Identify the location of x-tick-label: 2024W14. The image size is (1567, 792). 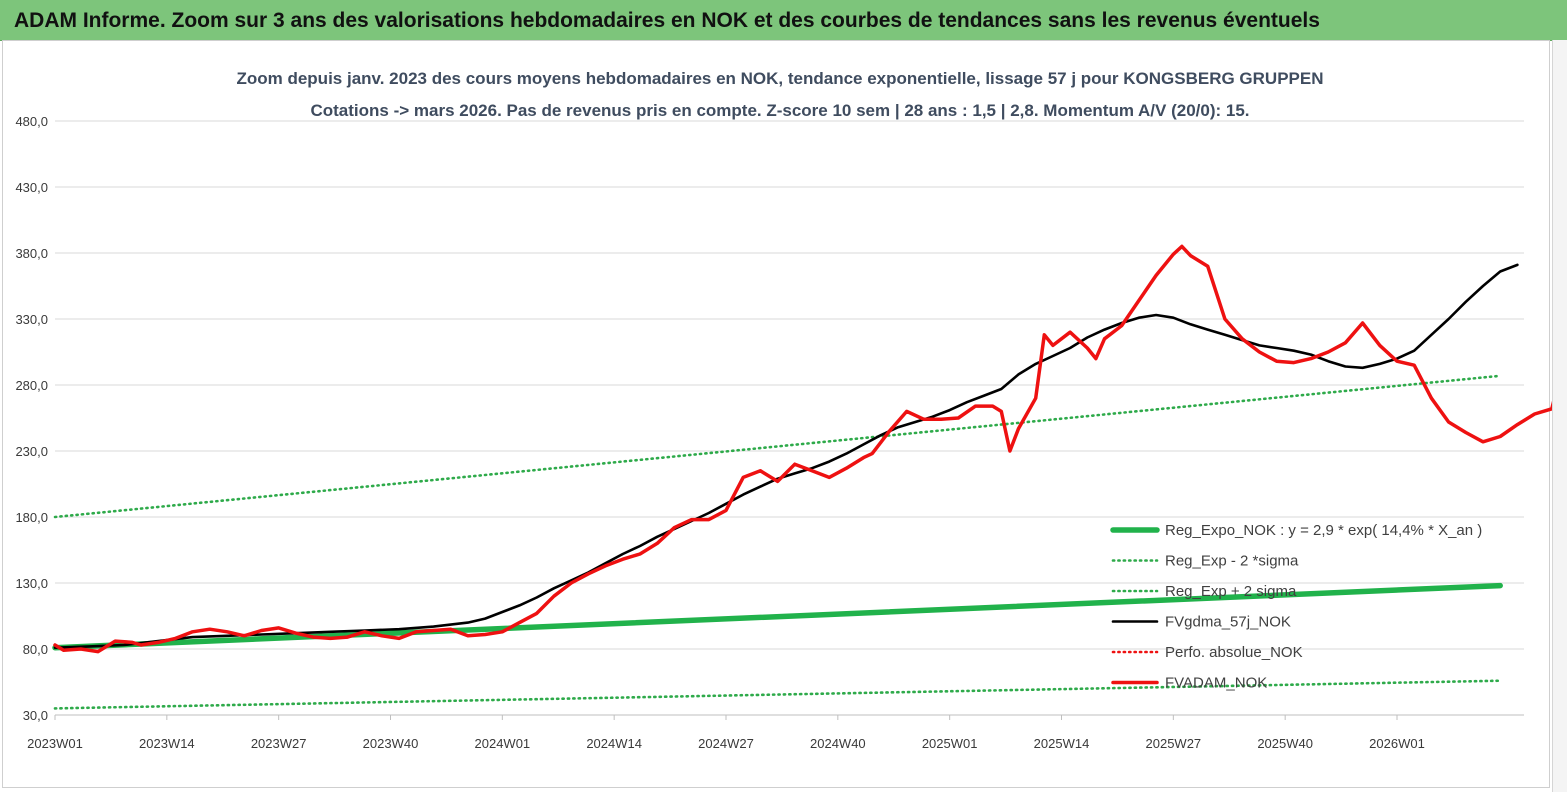
(614, 743).